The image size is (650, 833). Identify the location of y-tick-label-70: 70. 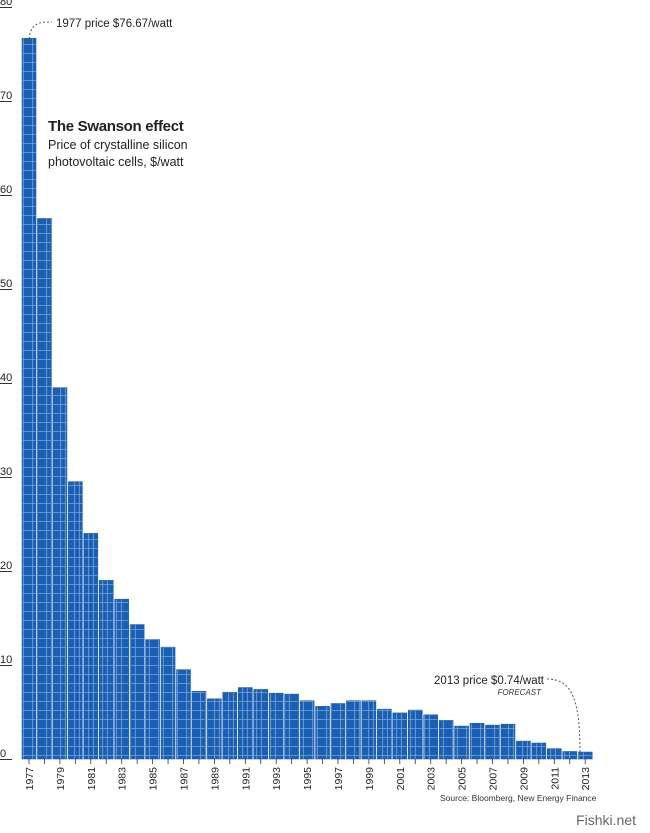
(6, 96).